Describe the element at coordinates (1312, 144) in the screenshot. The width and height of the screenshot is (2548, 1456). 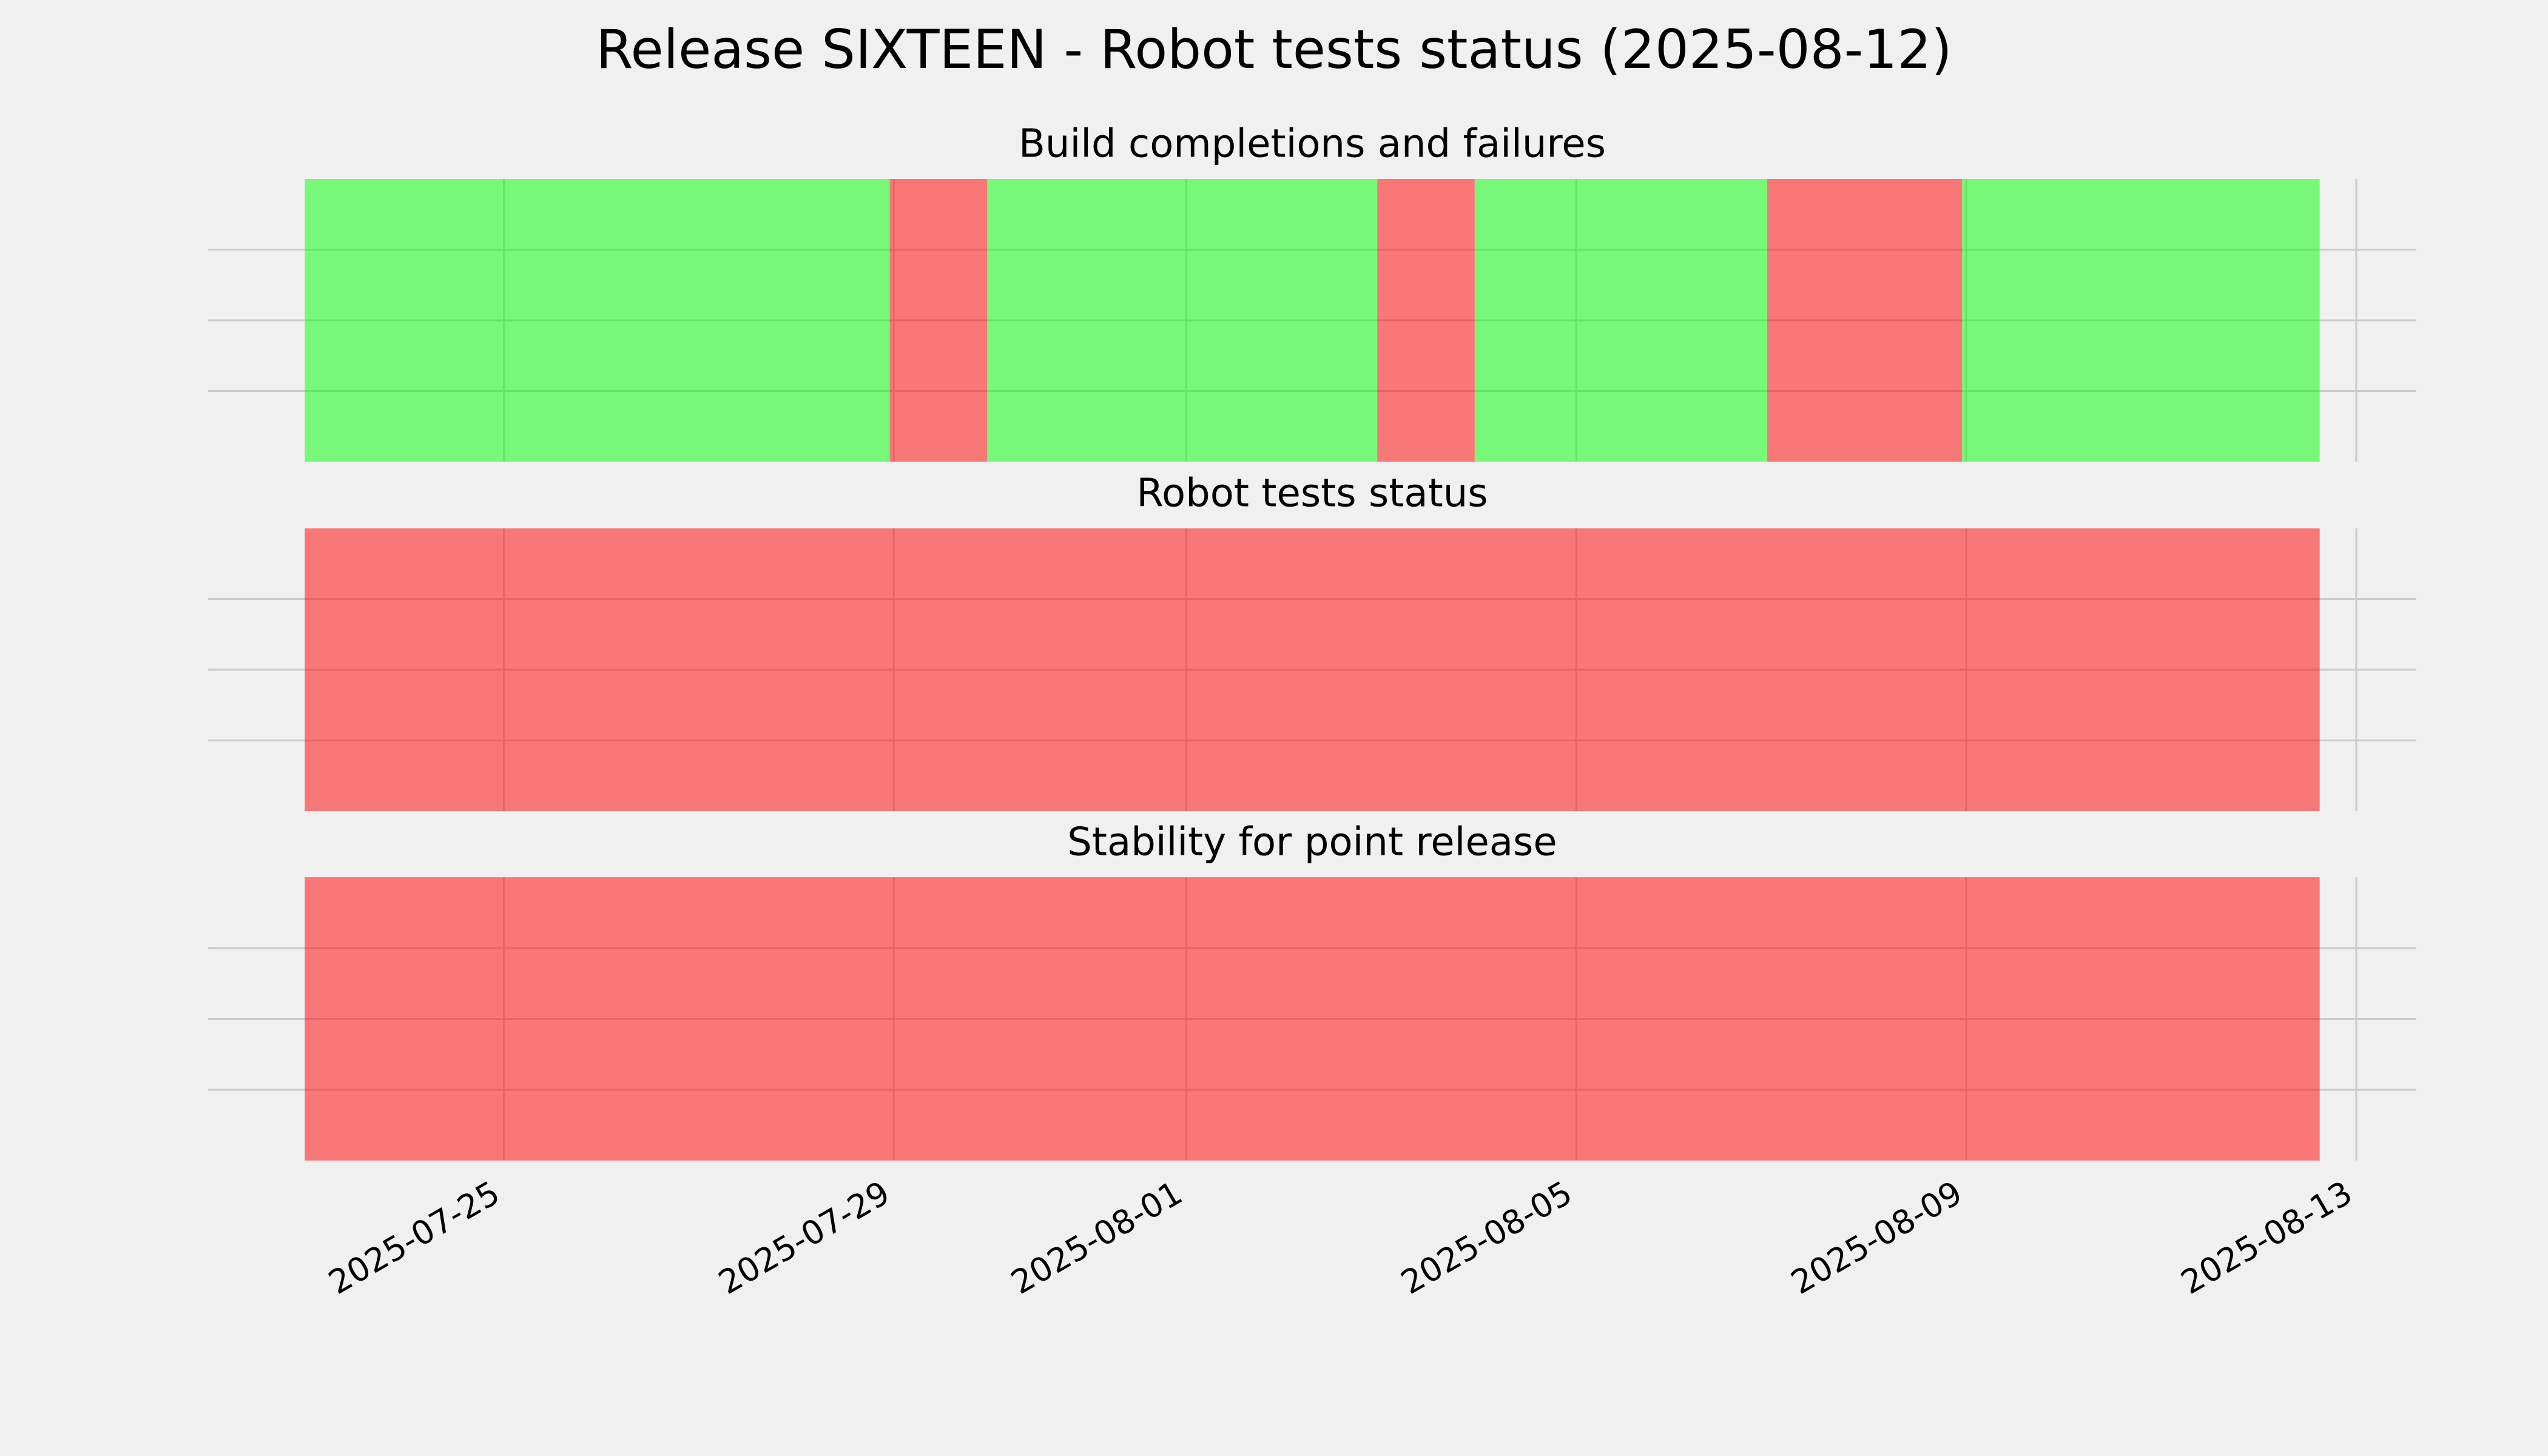
I see `subplot-title: Build completions and failures` at that location.